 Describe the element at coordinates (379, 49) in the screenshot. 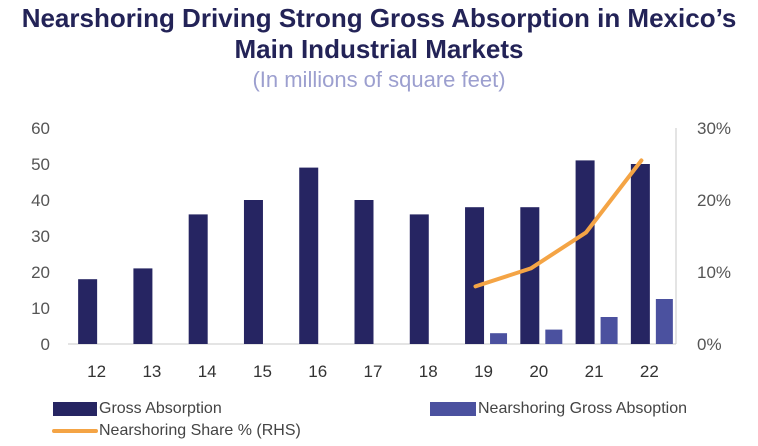

I see `chart-title-line-2: Main Industrial Markets` at that location.